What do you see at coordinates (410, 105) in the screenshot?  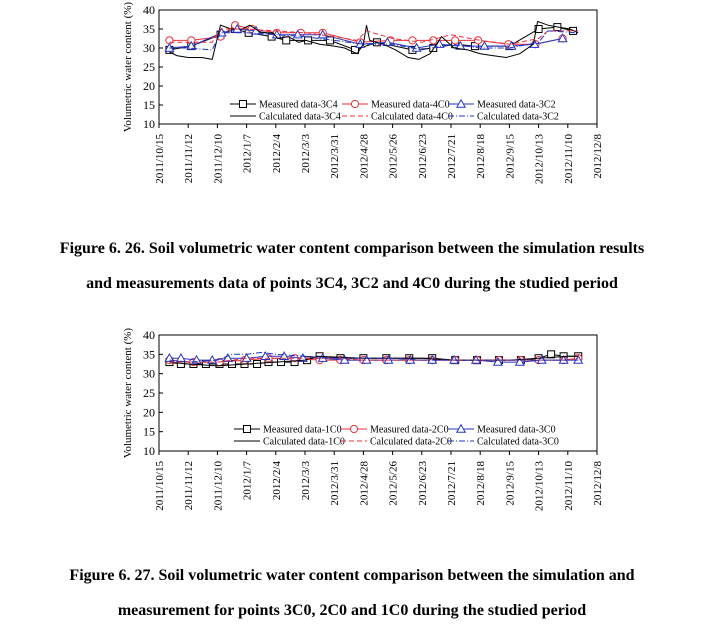 I see `legend-label-measured-data-4c0: Measured data-4C0` at bounding box center [410, 105].